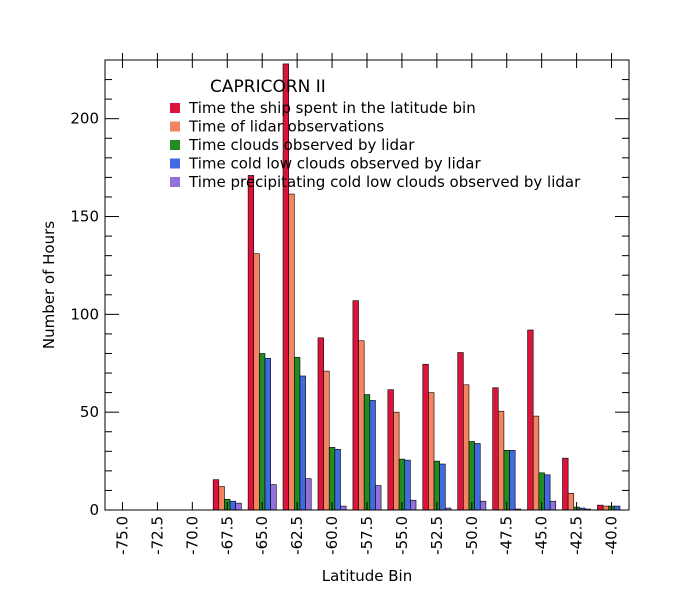 The height and width of the screenshot is (600, 700). Describe the element at coordinates (268, 87) in the screenshot. I see `chart-title: CAPRICORN II` at that location.